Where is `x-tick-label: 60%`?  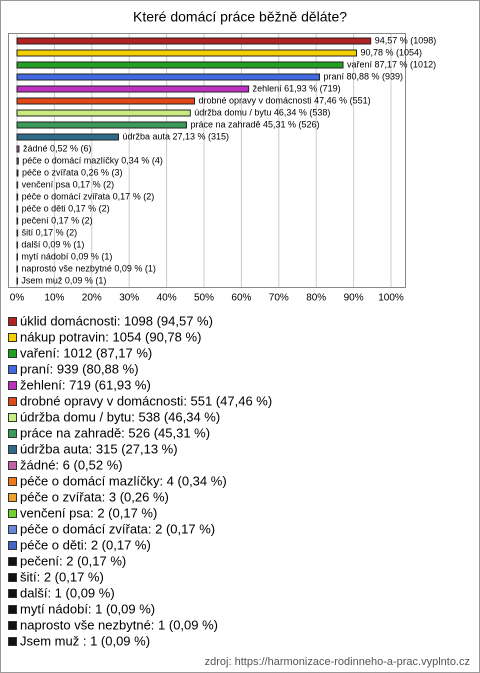 x-tick-label: 60% is located at coordinates (241, 298).